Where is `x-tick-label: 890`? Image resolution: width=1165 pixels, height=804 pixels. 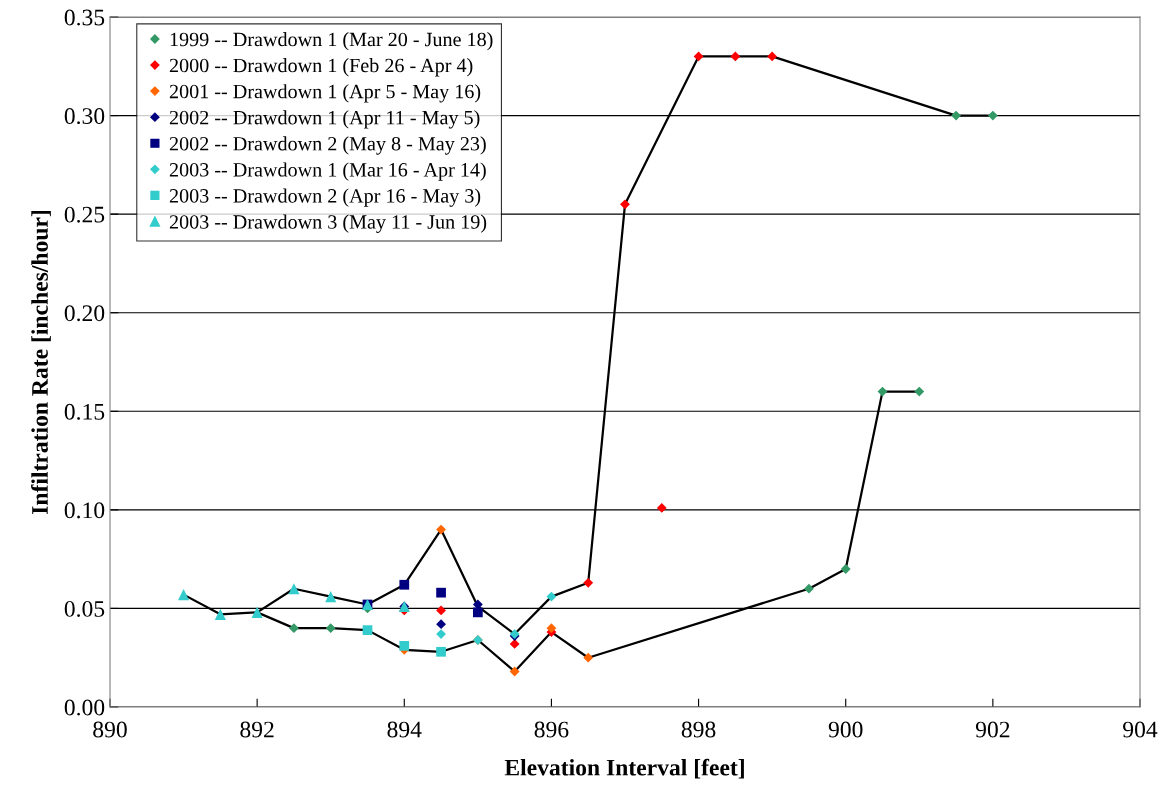 x-tick-label: 890 is located at coordinates (110, 729).